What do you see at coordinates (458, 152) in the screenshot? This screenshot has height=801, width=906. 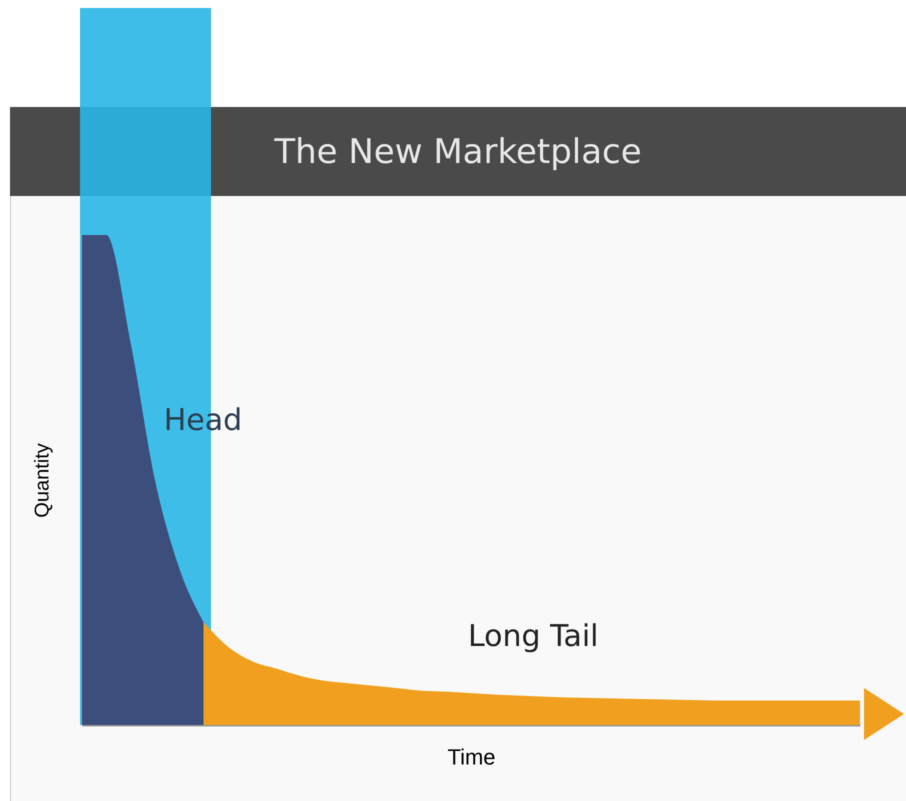 I see `chart-title: The New Marketplace` at bounding box center [458, 152].